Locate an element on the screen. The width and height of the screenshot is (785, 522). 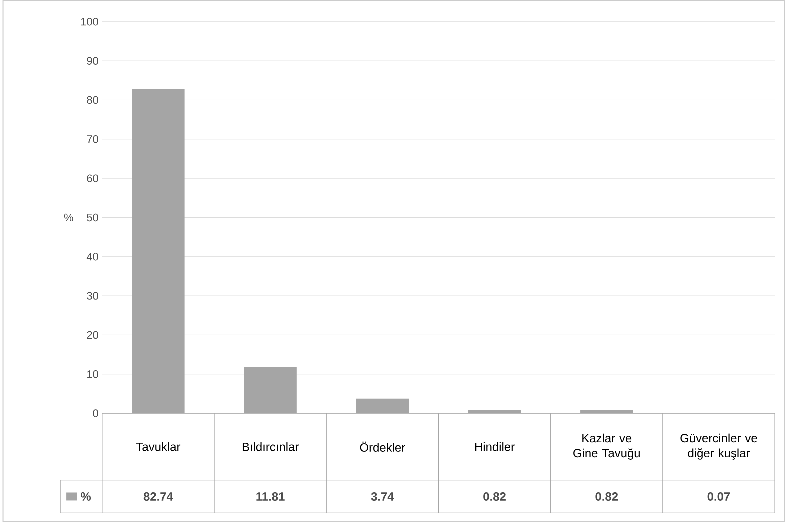
data-label: 11.81 is located at coordinates (270, 496).